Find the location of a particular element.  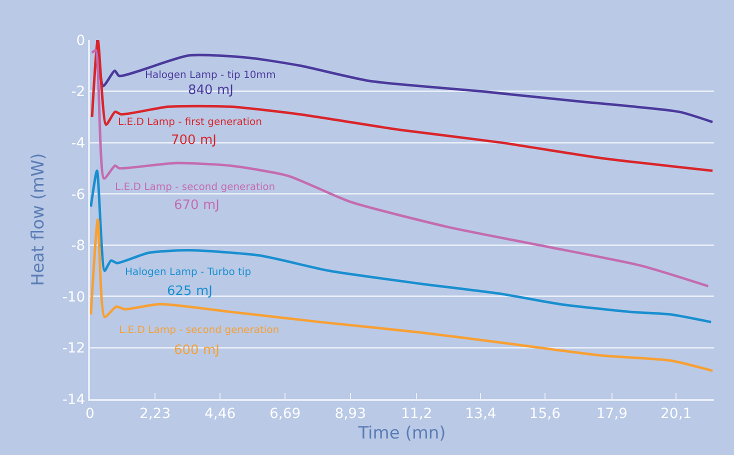

y-tick-label: -4 is located at coordinates (78, 143).